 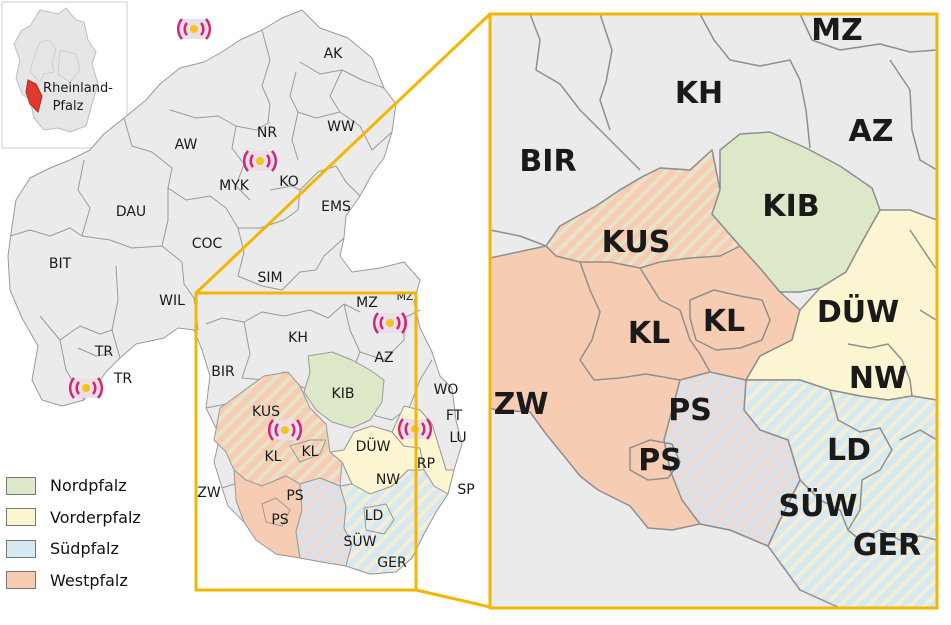 I want to click on label-kus: KUS, so click(x=266, y=412).